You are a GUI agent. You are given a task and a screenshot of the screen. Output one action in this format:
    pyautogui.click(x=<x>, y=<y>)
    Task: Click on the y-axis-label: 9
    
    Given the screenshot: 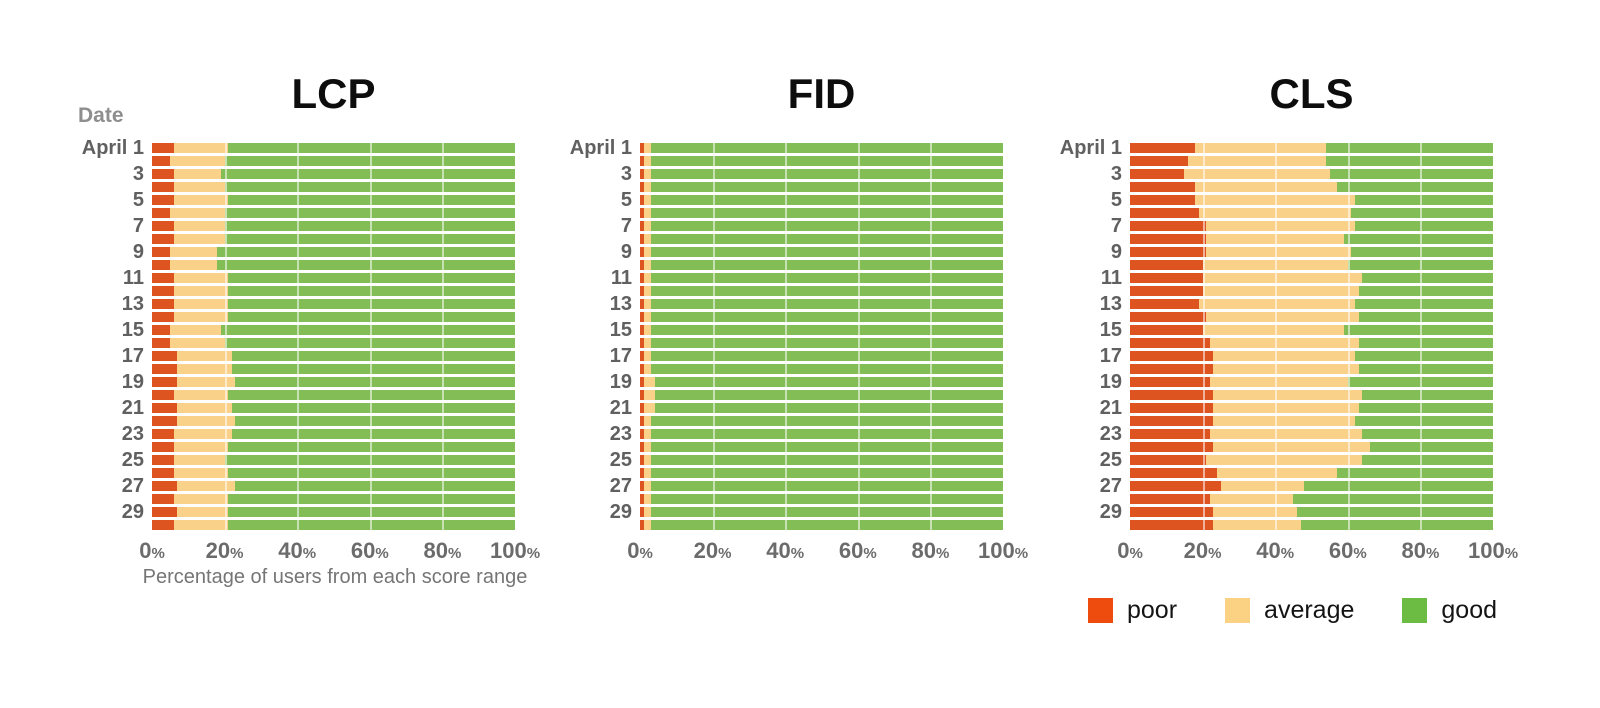 What is the action you would take?
    pyautogui.click(x=138, y=252)
    